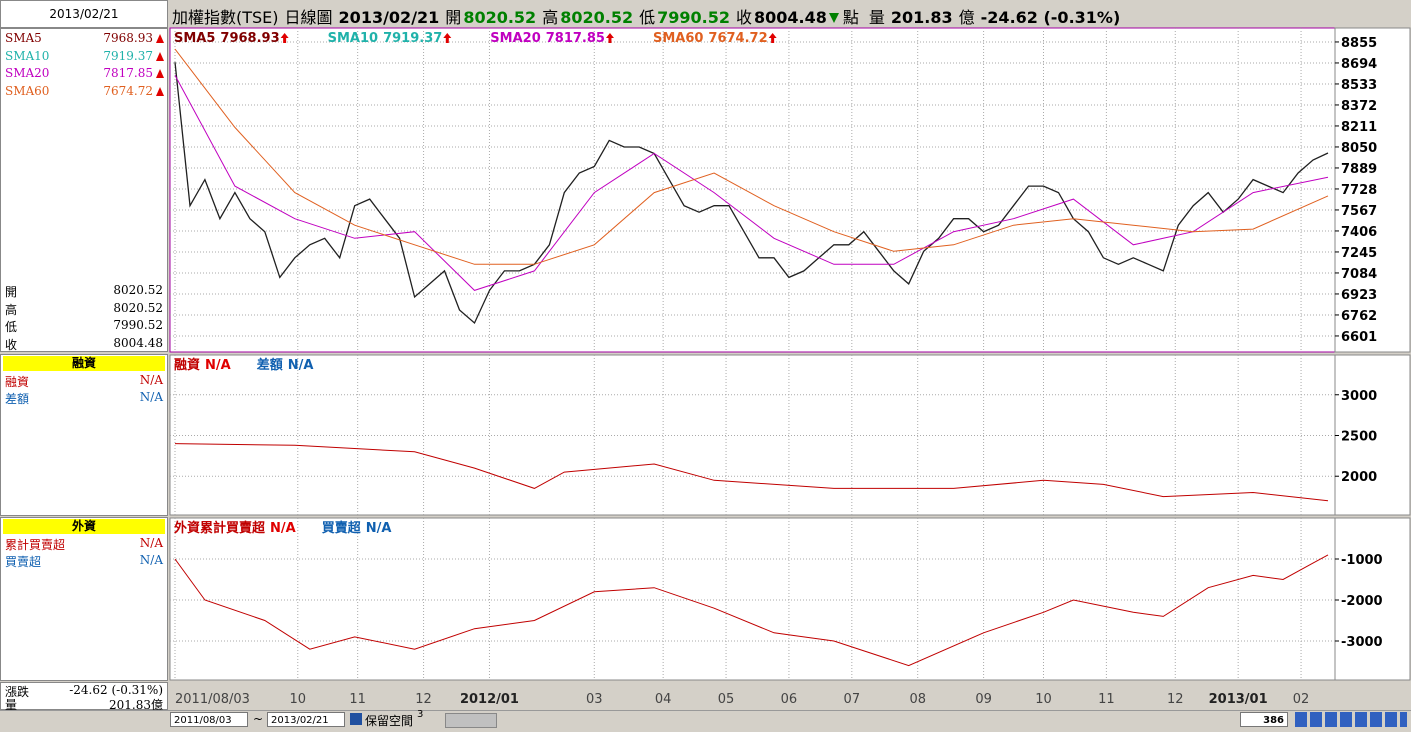 The height and width of the screenshot is (732, 1411). I want to click on section-row: 融資 N/A, so click(84, 381).